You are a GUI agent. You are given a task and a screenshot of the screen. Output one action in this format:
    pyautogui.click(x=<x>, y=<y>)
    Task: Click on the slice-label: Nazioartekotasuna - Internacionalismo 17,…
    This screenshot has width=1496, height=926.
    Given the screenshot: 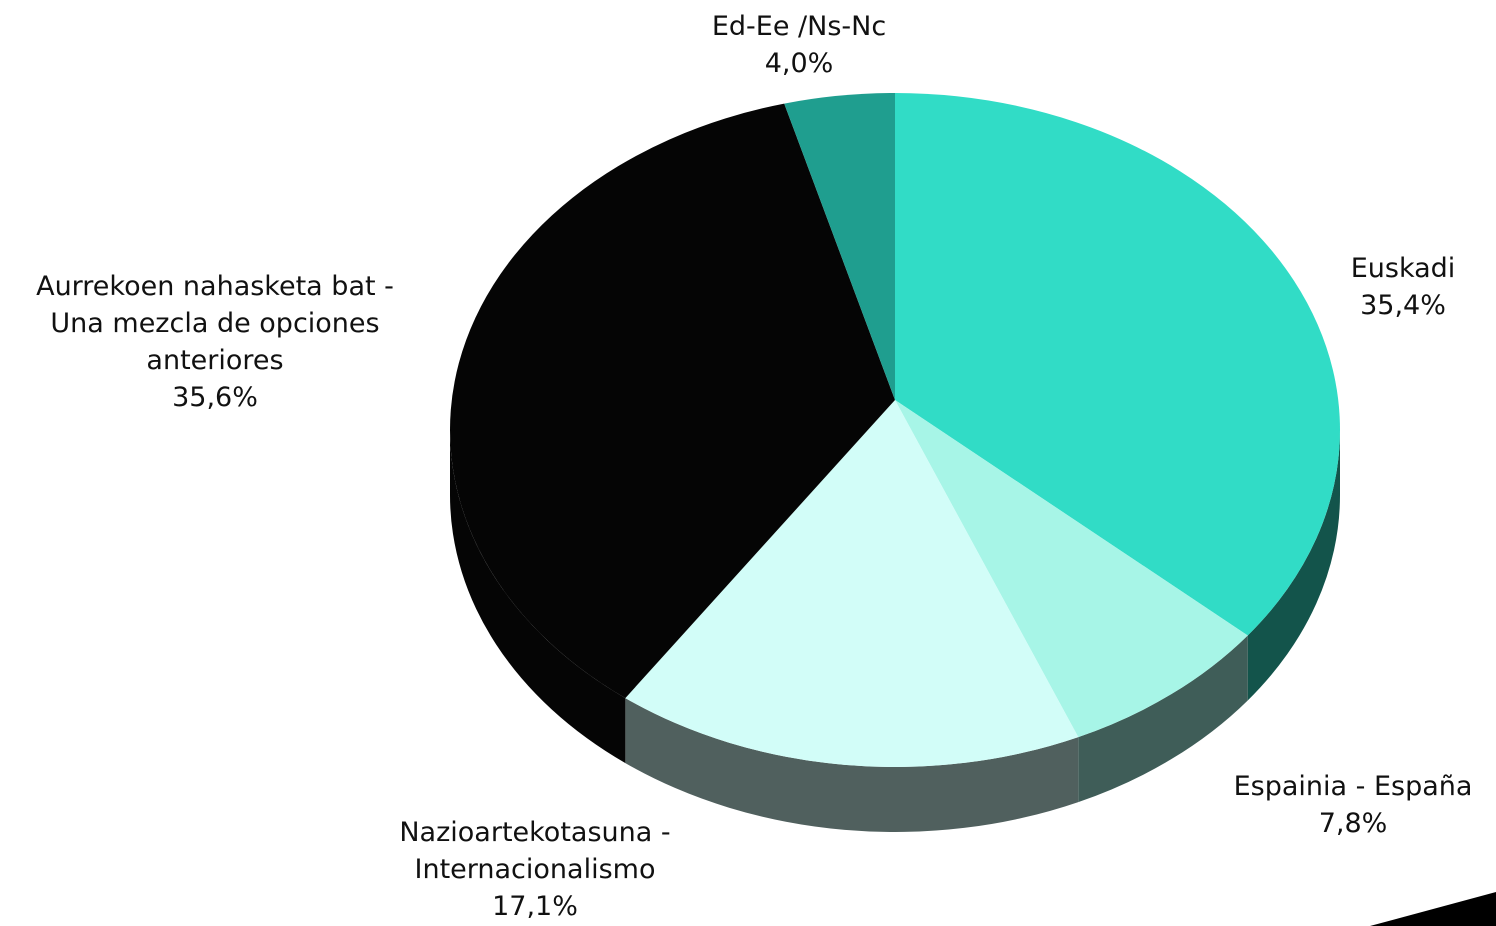 What is the action you would take?
    pyautogui.click(x=535, y=869)
    